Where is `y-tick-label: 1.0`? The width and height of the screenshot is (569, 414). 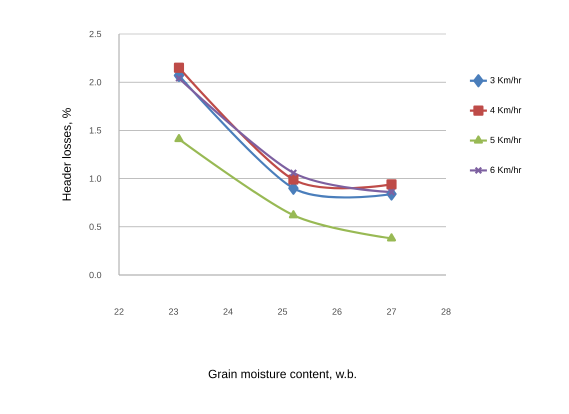
y-tick-label: 1.0 is located at coordinates (96, 178).